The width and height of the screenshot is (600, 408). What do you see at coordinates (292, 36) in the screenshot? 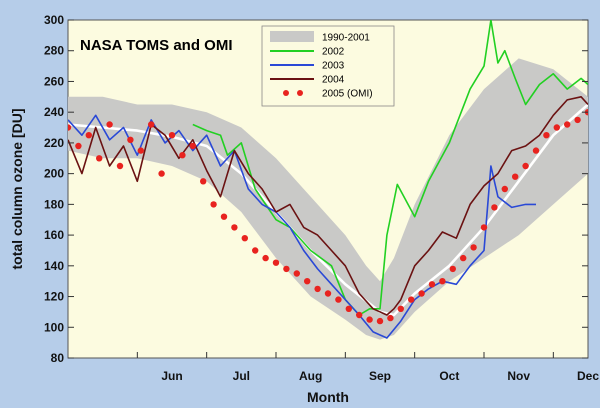
I see `legend-swatch-band` at bounding box center [292, 36].